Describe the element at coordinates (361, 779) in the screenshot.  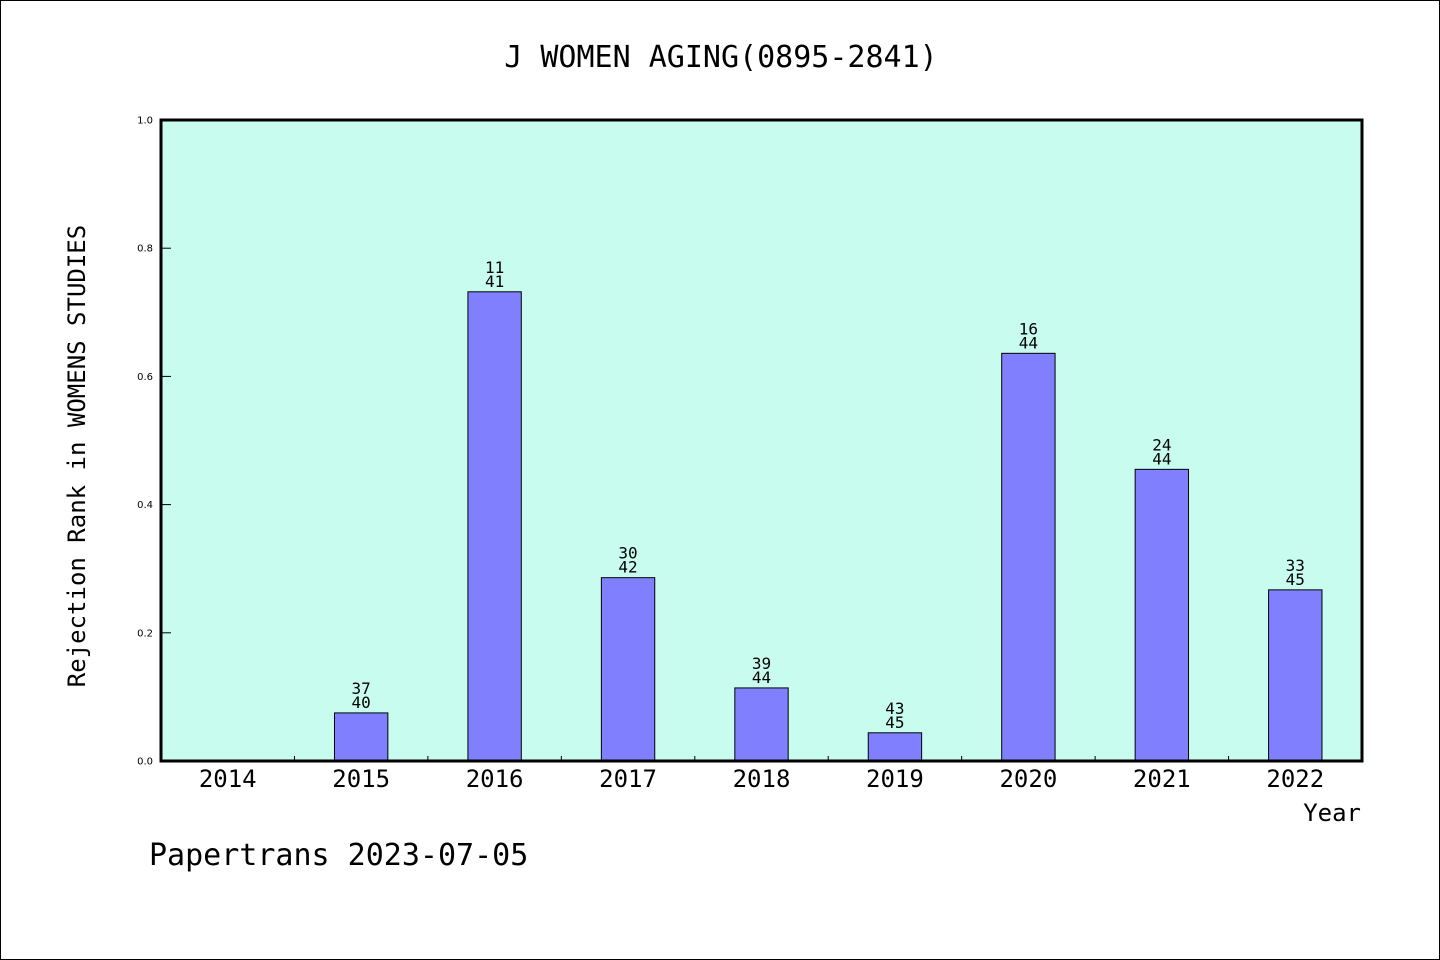
I see `x-tick-label: 2015` at that location.